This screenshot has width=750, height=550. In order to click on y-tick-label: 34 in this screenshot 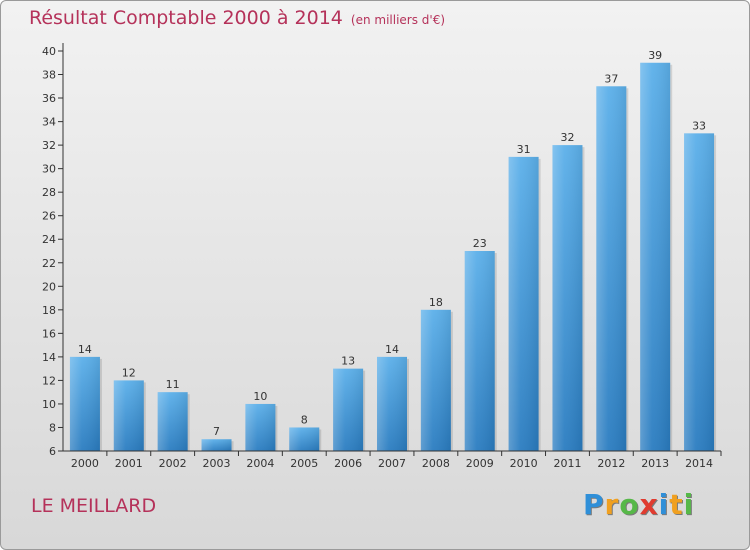, I will do `click(49, 122)`.